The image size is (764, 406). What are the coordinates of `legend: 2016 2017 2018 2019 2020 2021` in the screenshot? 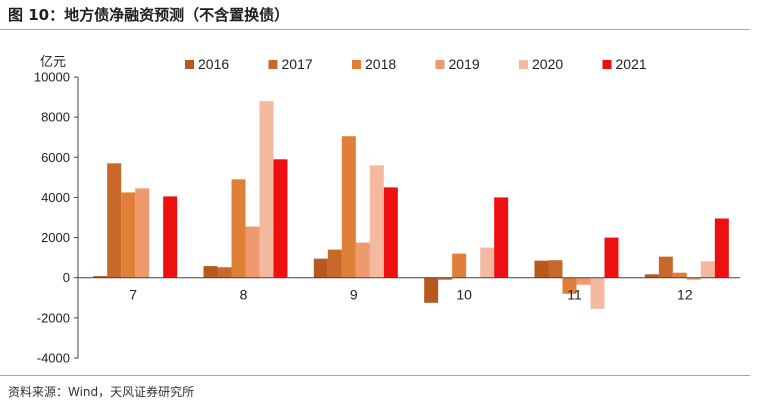 It's located at (416, 64).